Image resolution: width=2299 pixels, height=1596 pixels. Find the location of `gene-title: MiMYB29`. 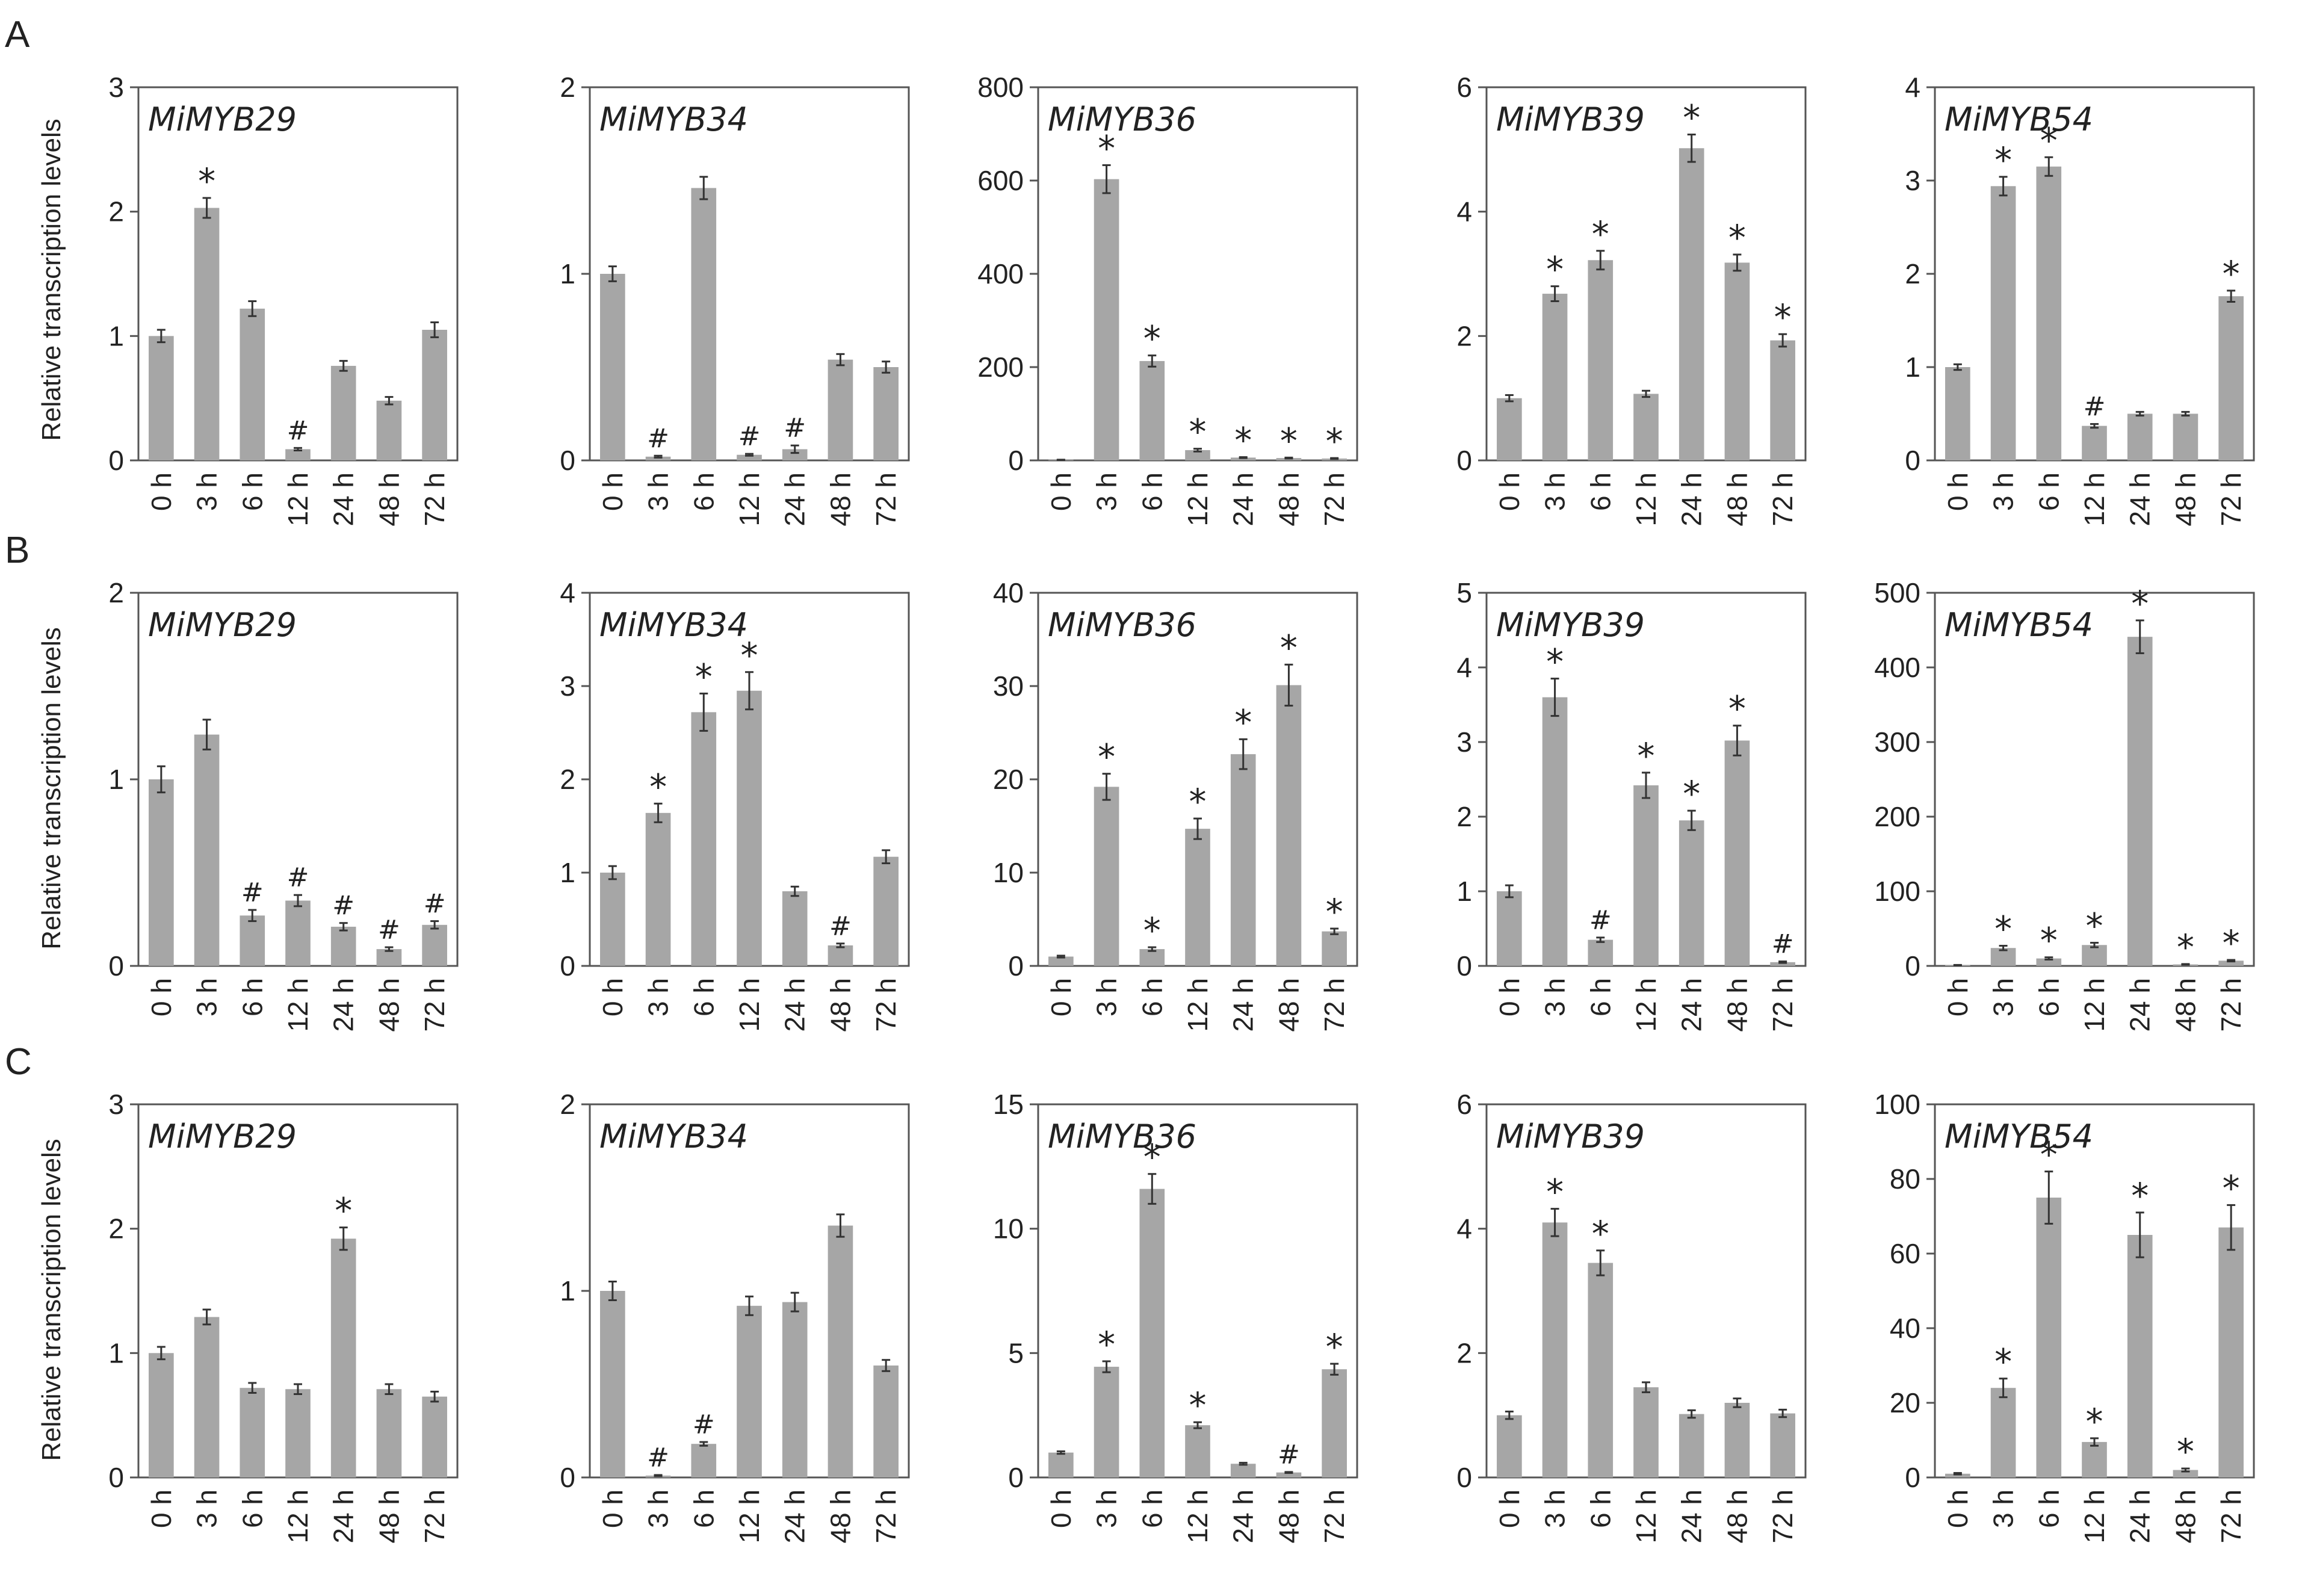

gene-title: MiMYB29 is located at coordinates (222, 119).